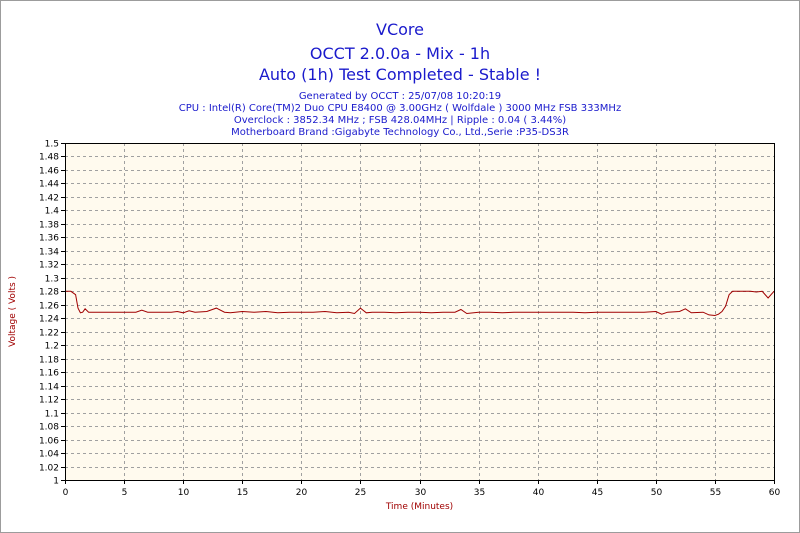 The width and height of the screenshot is (800, 533). What do you see at coordinates (775, 493) in the screenshot?
I see `x-tick-label: 60` at bounding box center [775, 493].